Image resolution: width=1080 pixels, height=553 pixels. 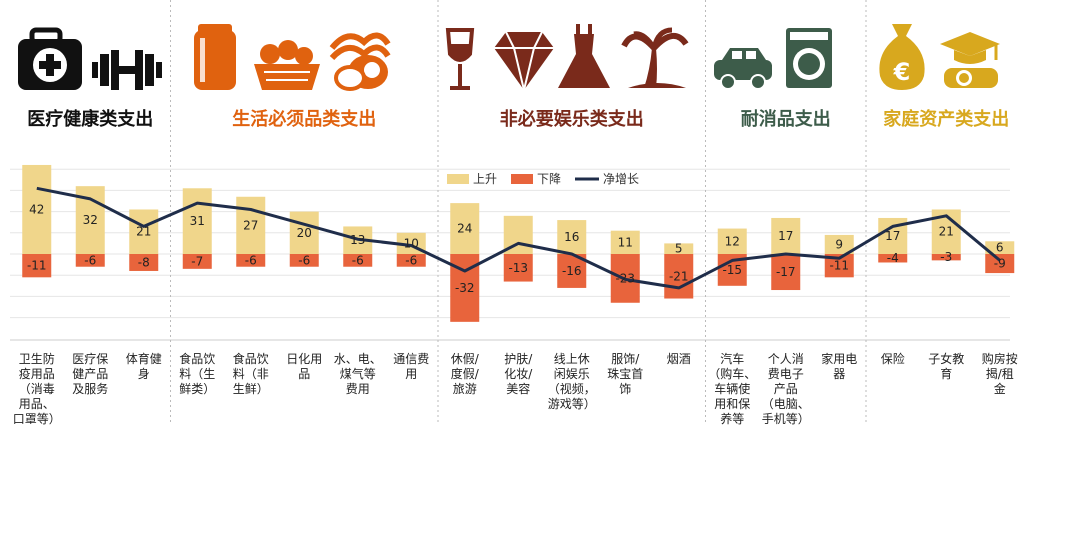 I want to click on increase-label: 27, so click(x=250, y=225).